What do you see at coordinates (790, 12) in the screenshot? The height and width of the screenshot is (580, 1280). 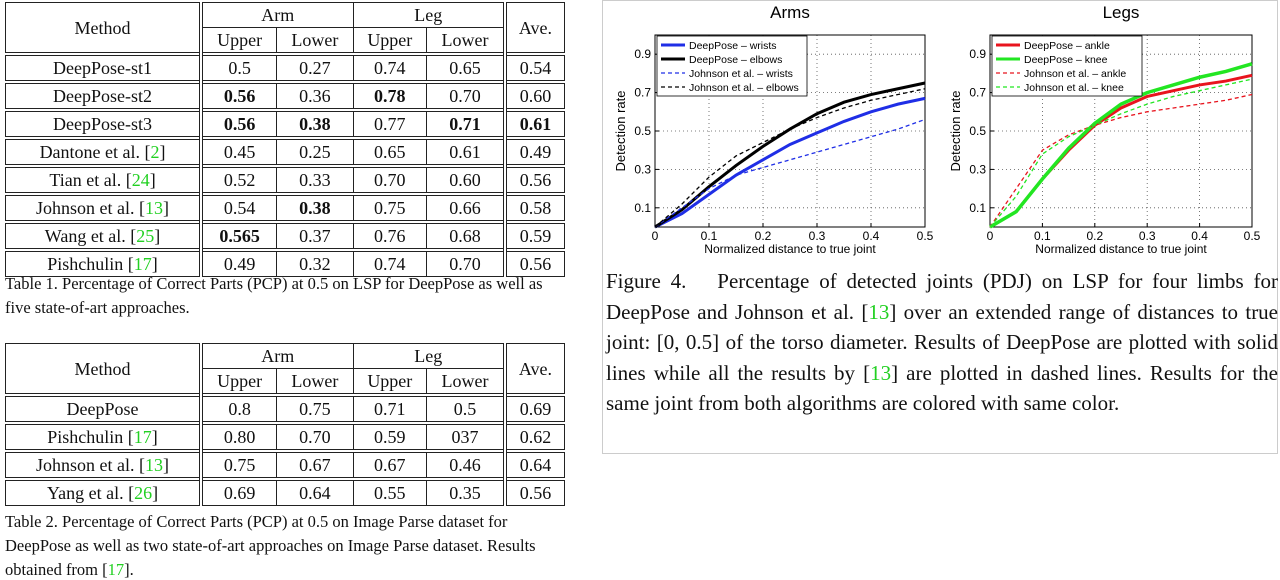 I see `chart-title: Arms` at bounding box center [790, 12].